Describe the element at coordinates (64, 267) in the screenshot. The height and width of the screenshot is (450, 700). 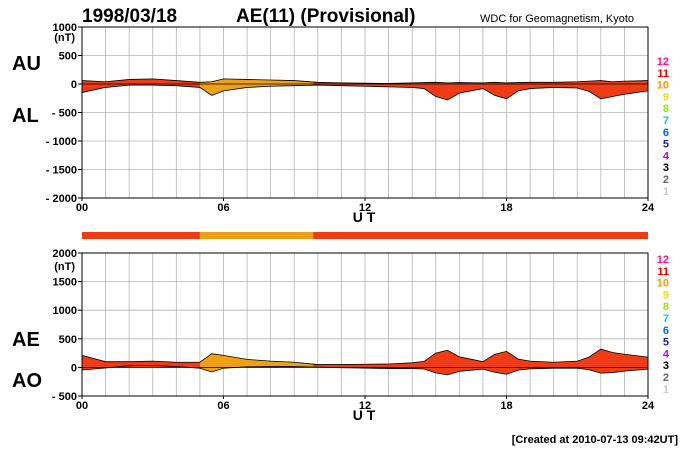
I see `bottom-unit-label: (nT)` at that location.